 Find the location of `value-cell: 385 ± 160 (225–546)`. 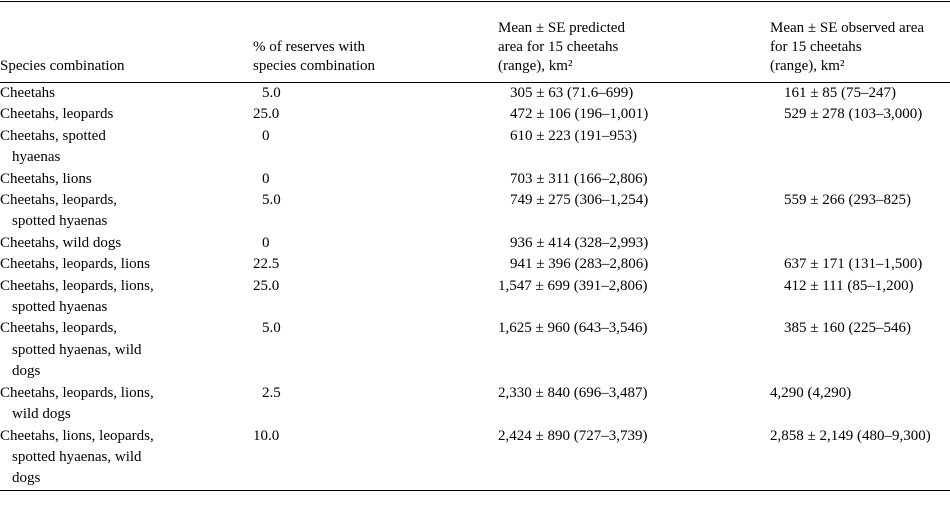

value-cell: 385 ± 160 (225–546) is located at coordinates (847, 328).